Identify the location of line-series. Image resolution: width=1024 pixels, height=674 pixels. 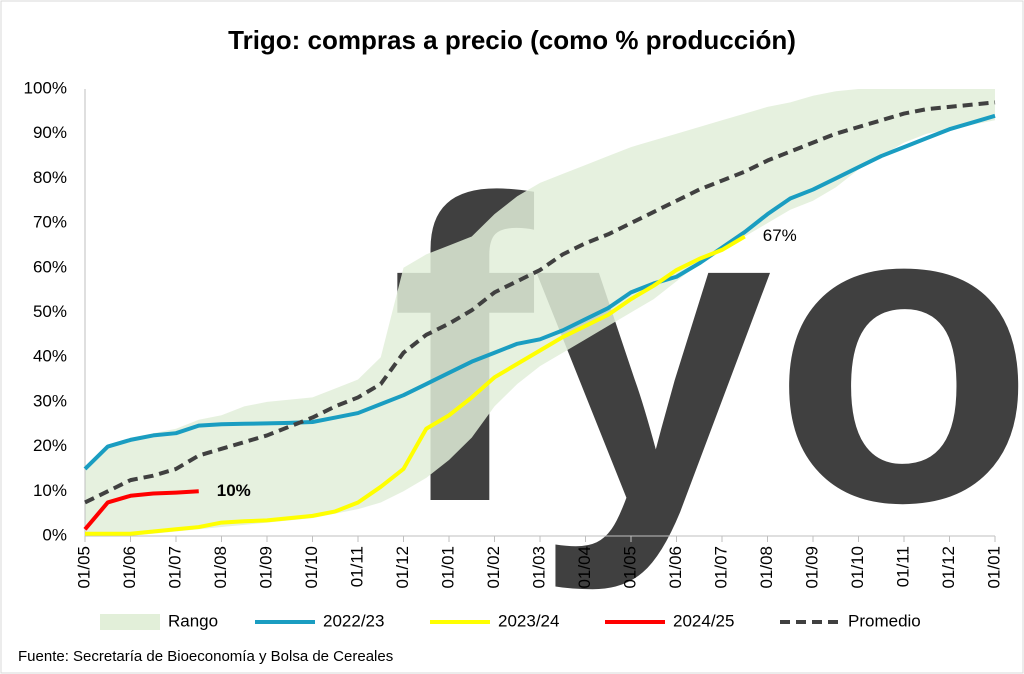
(141, 510).